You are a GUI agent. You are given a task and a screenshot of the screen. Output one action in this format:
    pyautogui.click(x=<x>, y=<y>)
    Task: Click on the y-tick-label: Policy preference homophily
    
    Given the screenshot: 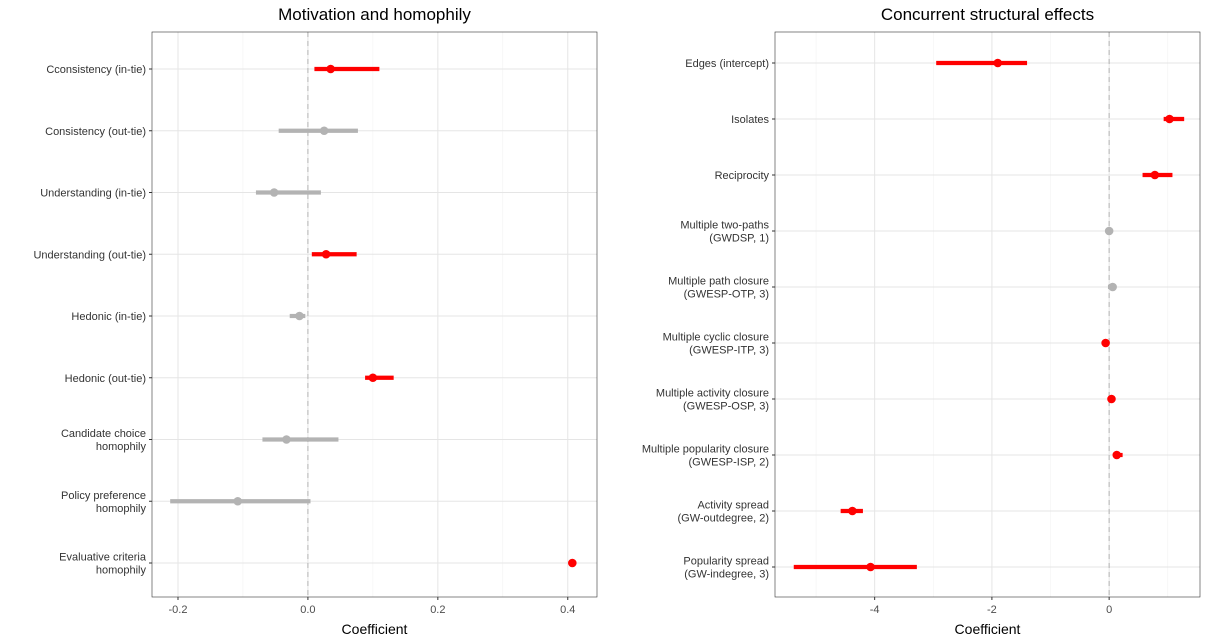 What is the action you would take?
    pyautogui.click(x=103, y=502)
    